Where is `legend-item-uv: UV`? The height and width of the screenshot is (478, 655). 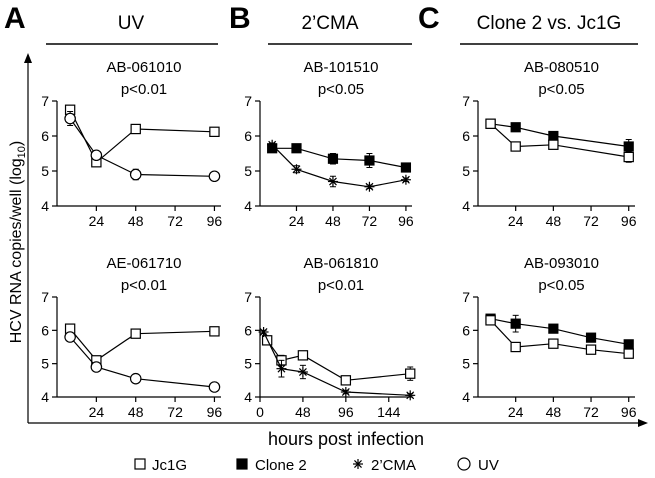 legend-item-uv: UV is located at coordinates (478, 465).